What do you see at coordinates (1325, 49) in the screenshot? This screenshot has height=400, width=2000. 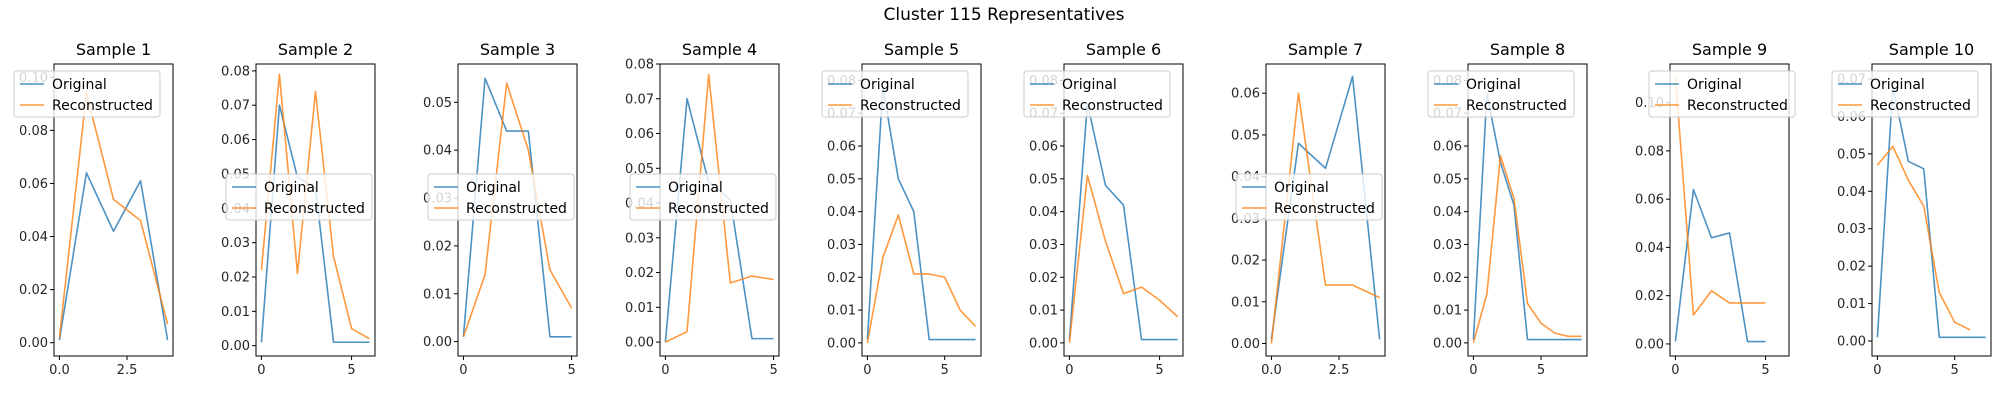 I see `subplot-title: Sample 7` at bounding box center [1325, 49].